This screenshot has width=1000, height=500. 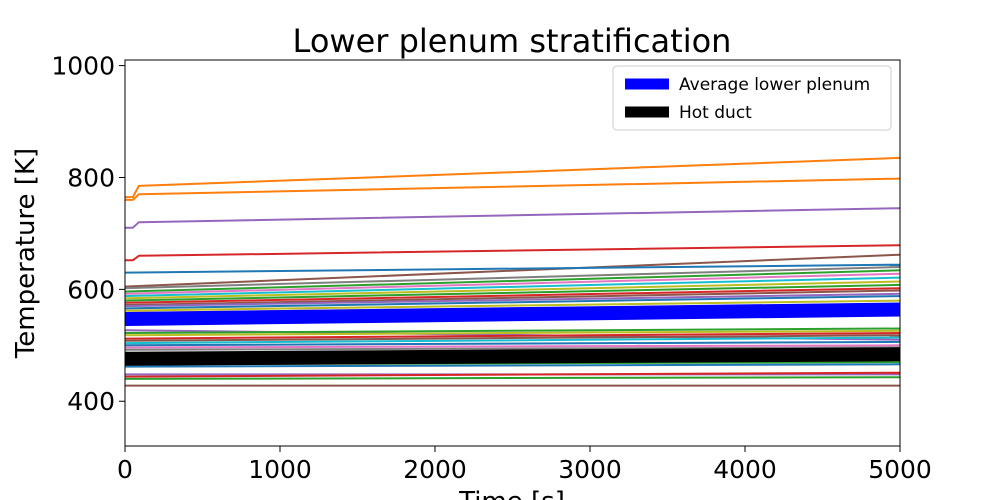 What do you see at coordinates (88, 234) in the screenshot?
I see `y-axis: 400 600 800 1000` at bounding box center [88, 234].